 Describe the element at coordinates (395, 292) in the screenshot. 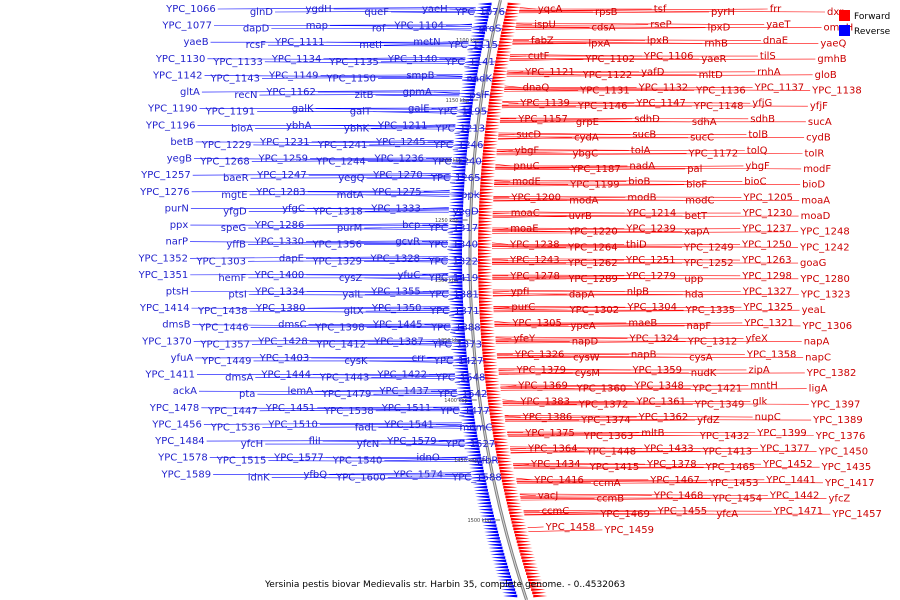

I see `gene-label: YPC_1355` at that location.